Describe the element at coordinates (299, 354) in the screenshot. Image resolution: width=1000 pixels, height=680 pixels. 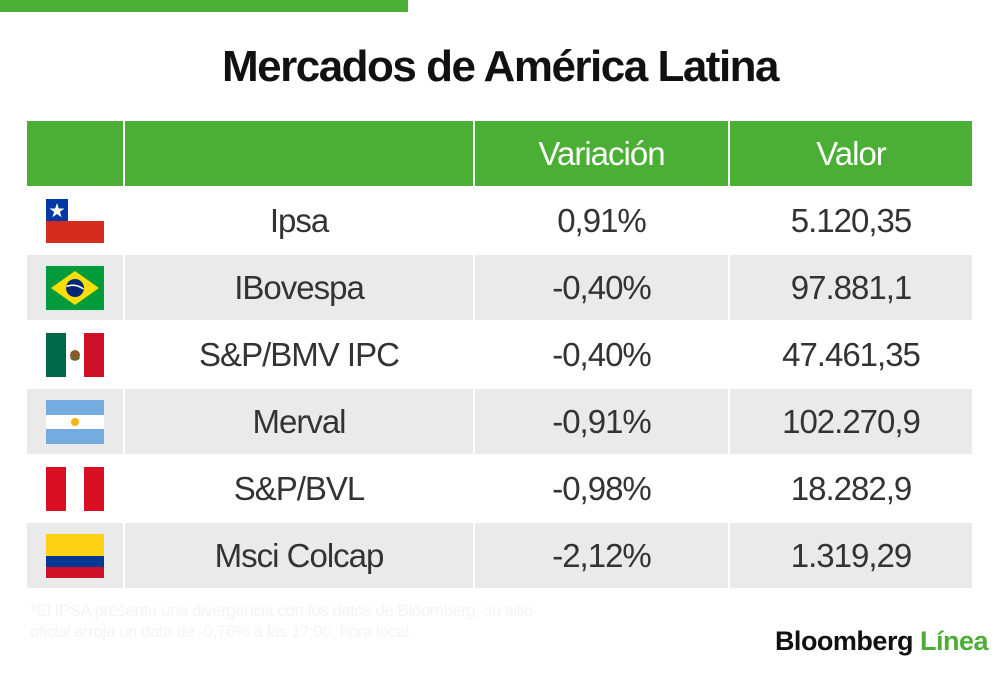
I see `index-name: S&P/BMV IPC` at that location.